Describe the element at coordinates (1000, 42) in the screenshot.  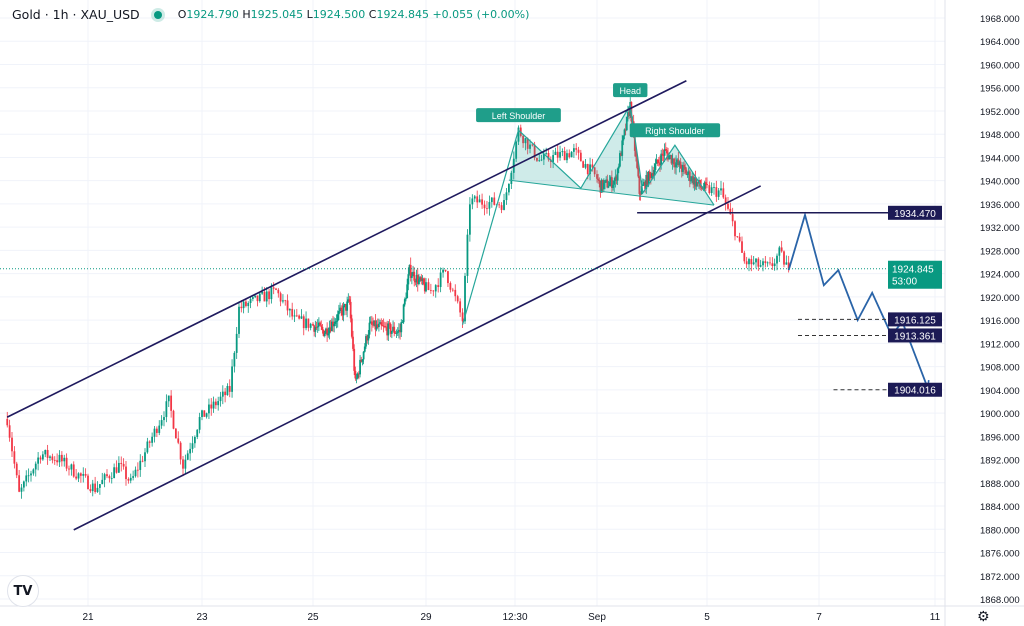
I see `y-tick-label: 1964.000` at that location.